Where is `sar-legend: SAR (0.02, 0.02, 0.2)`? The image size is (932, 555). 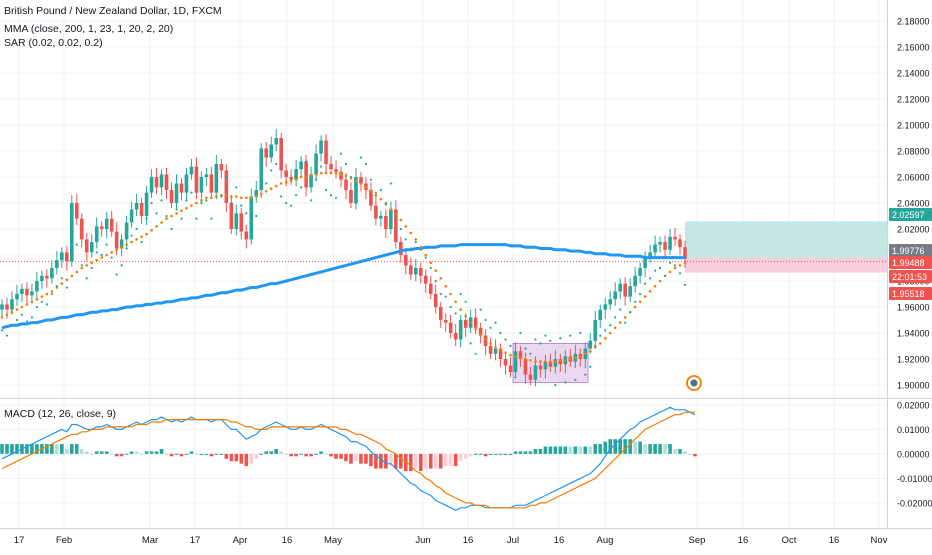 sar-legend: SAR (0.02, 0.02, 0.2) is located at coordinates (53, 43).